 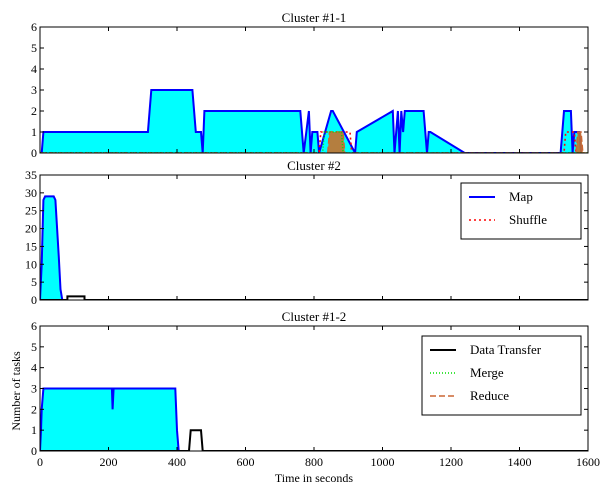 What do you see at coordinates (109, 462) in the screenshot?
I see `x-tick-label: 200` at bounding box center [109, 462].